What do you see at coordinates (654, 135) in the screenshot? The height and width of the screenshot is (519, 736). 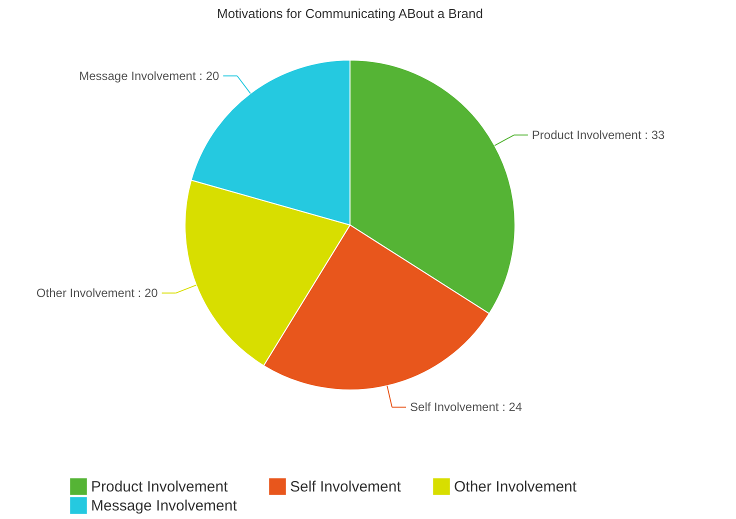 I see `data-label: : 33` at bounding box center [654, 135].